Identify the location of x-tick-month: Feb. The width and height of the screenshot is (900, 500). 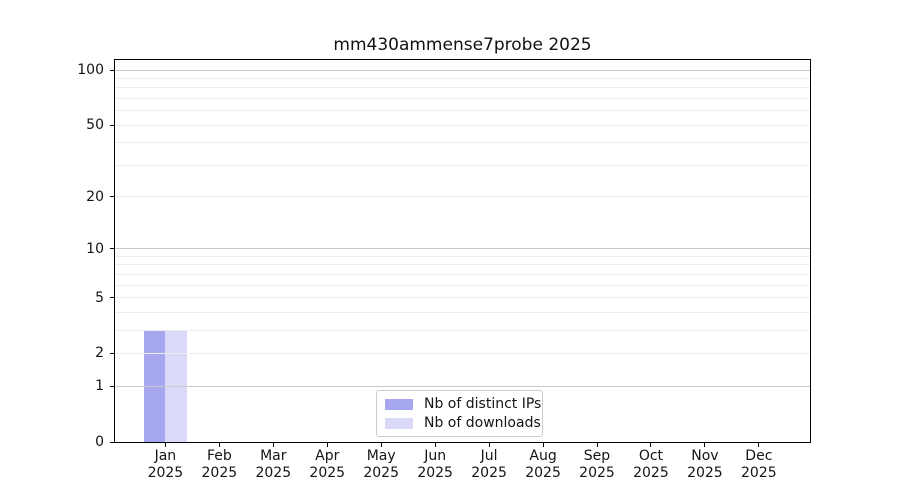
(219, 456).